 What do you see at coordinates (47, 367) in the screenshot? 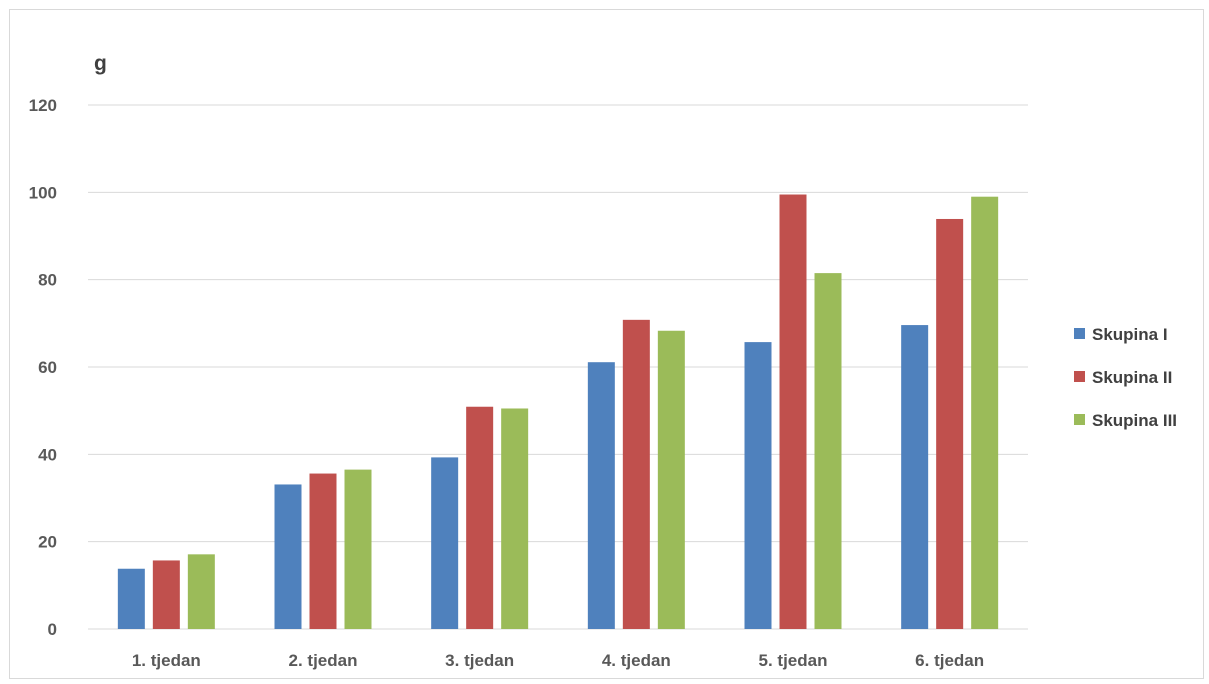
I see `y-tick-label: 60` at bounding box center [47, 367].